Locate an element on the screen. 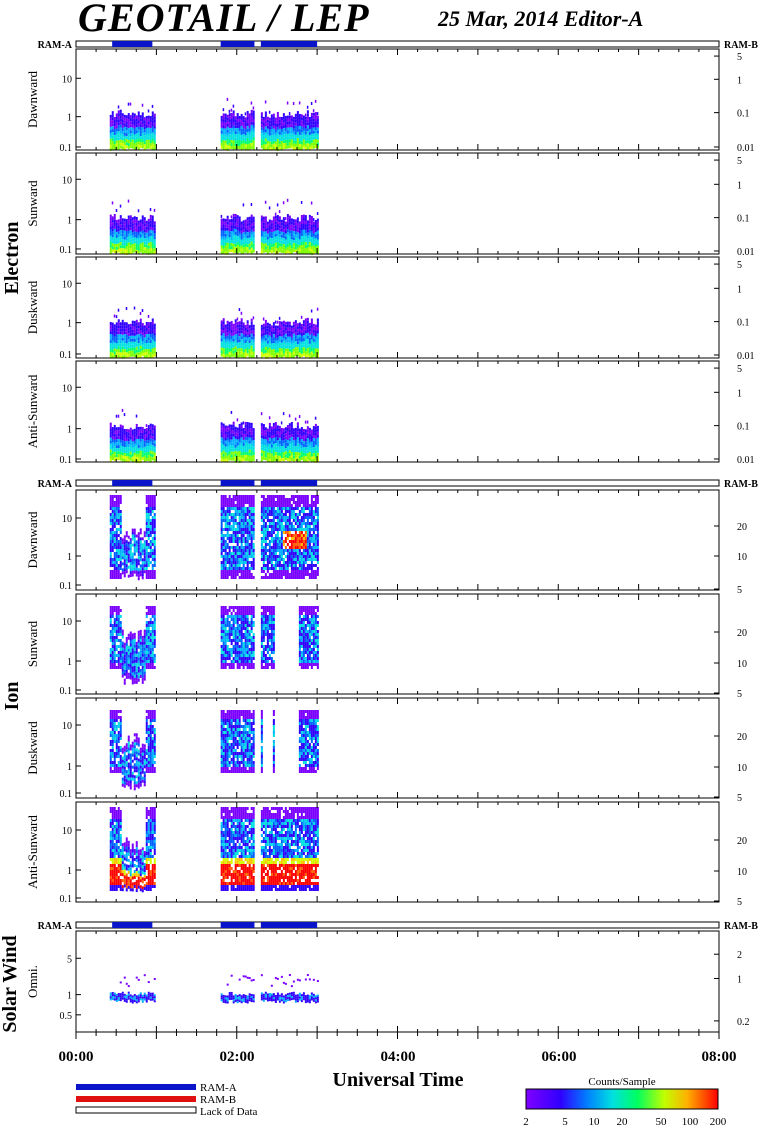 This screenshot has width=762, height=1128. x-axis-title: Universal Time is located at coordinates (398, 1080).